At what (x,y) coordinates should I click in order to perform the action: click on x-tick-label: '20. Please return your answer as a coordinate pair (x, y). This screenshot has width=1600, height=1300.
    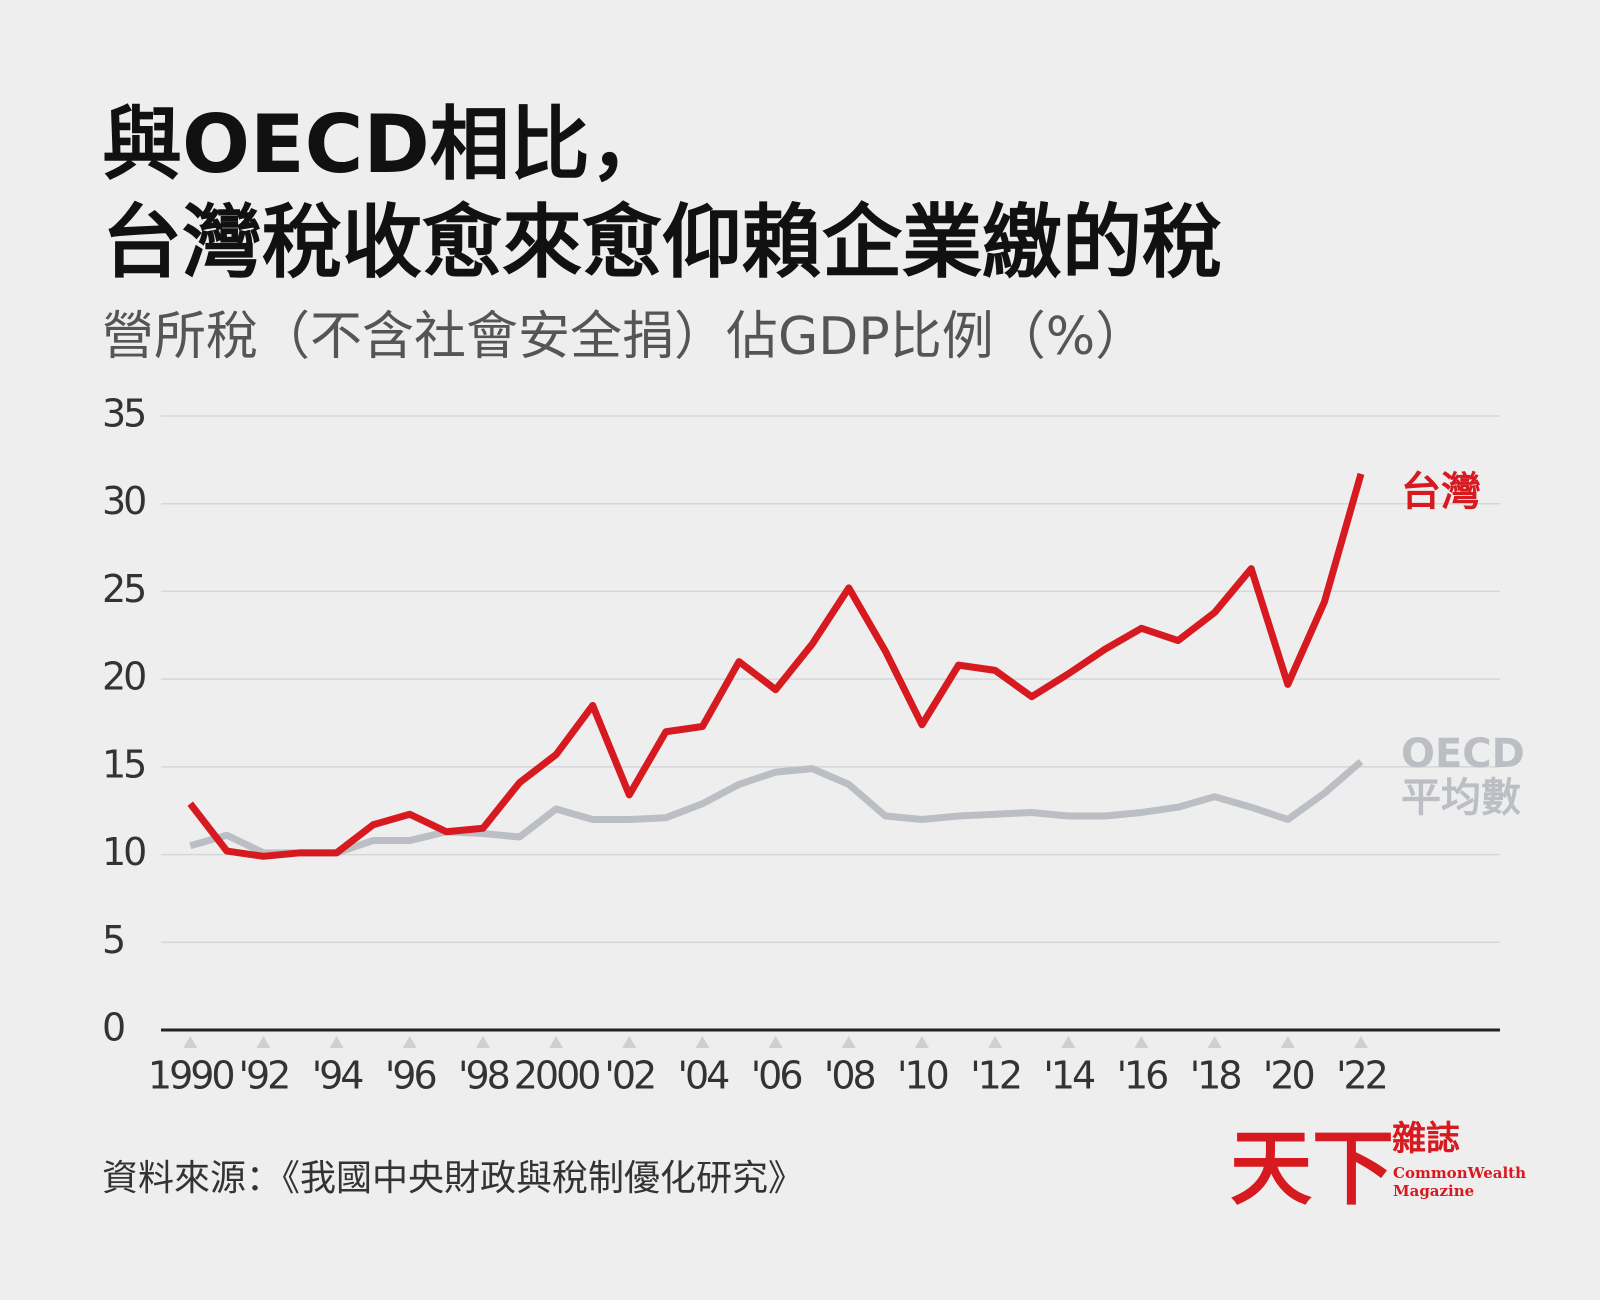
    Looking at the image, I should click on (1288, 1076).